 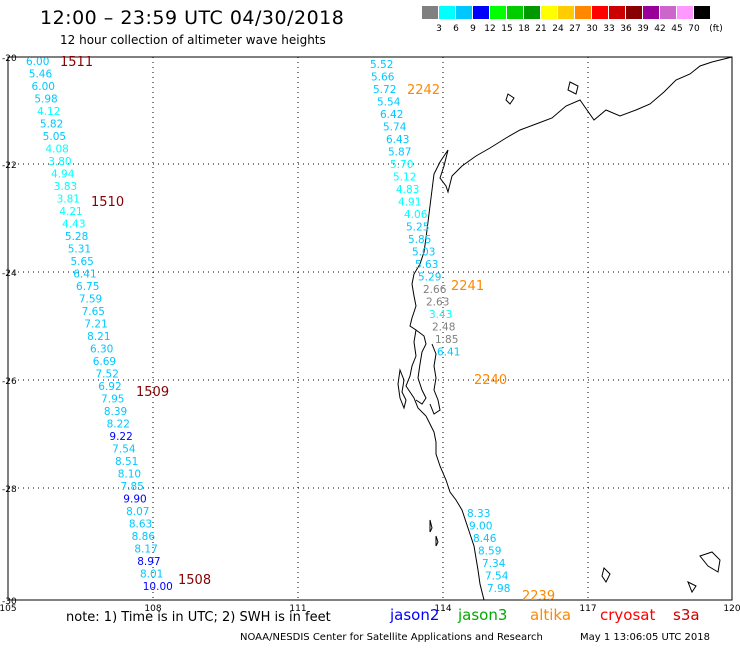 I want to click on wave-height-value-east: 6.42, so click(x=391, y=115).